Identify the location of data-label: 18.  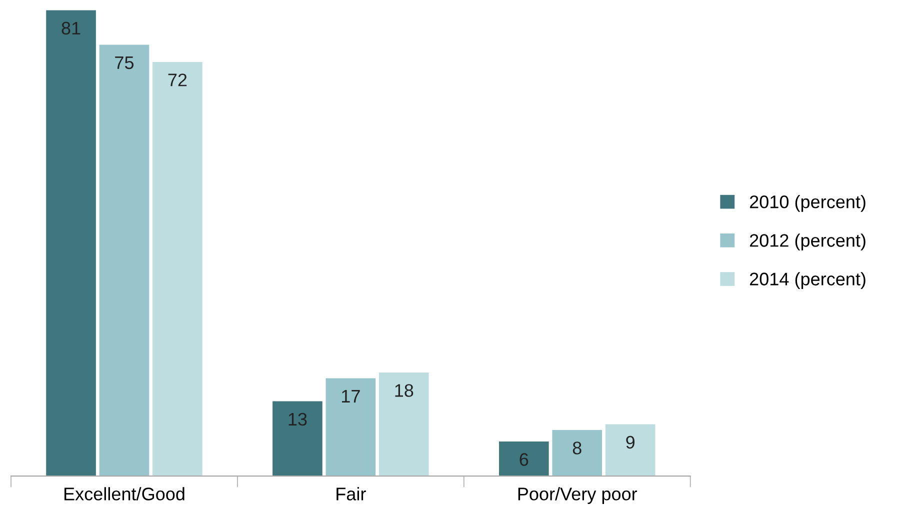
(404, 390).